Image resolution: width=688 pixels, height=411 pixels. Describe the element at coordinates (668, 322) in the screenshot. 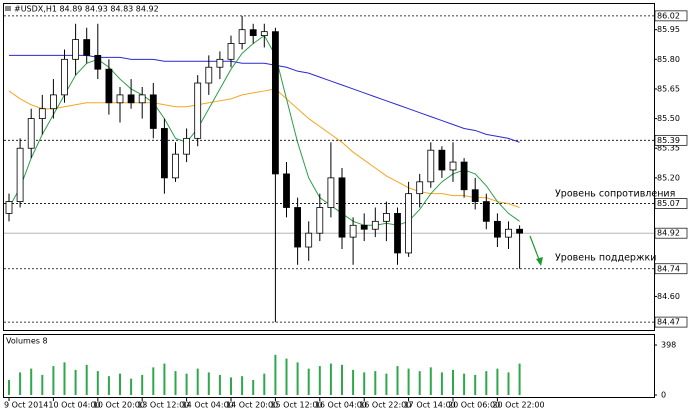

I see `level-label: 84.47` at that location.